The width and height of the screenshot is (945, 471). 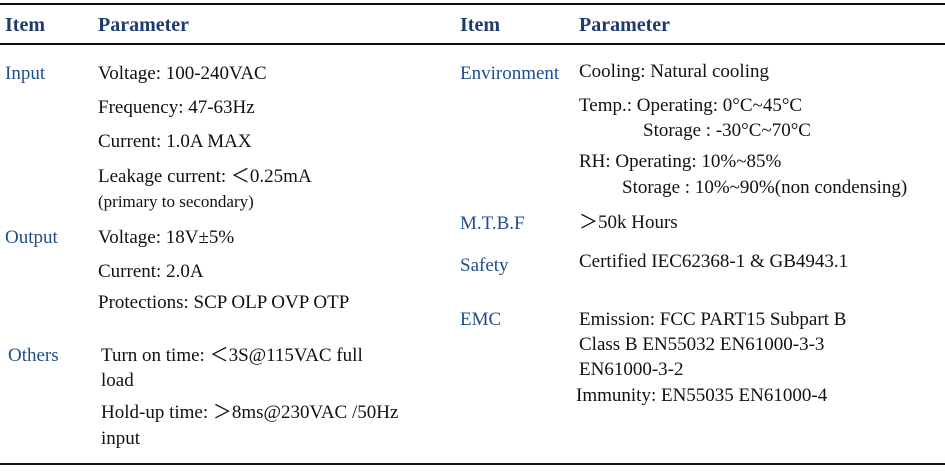 I want to click on input-current: Current: 1.0A MAX, so click(x=175, y=141).